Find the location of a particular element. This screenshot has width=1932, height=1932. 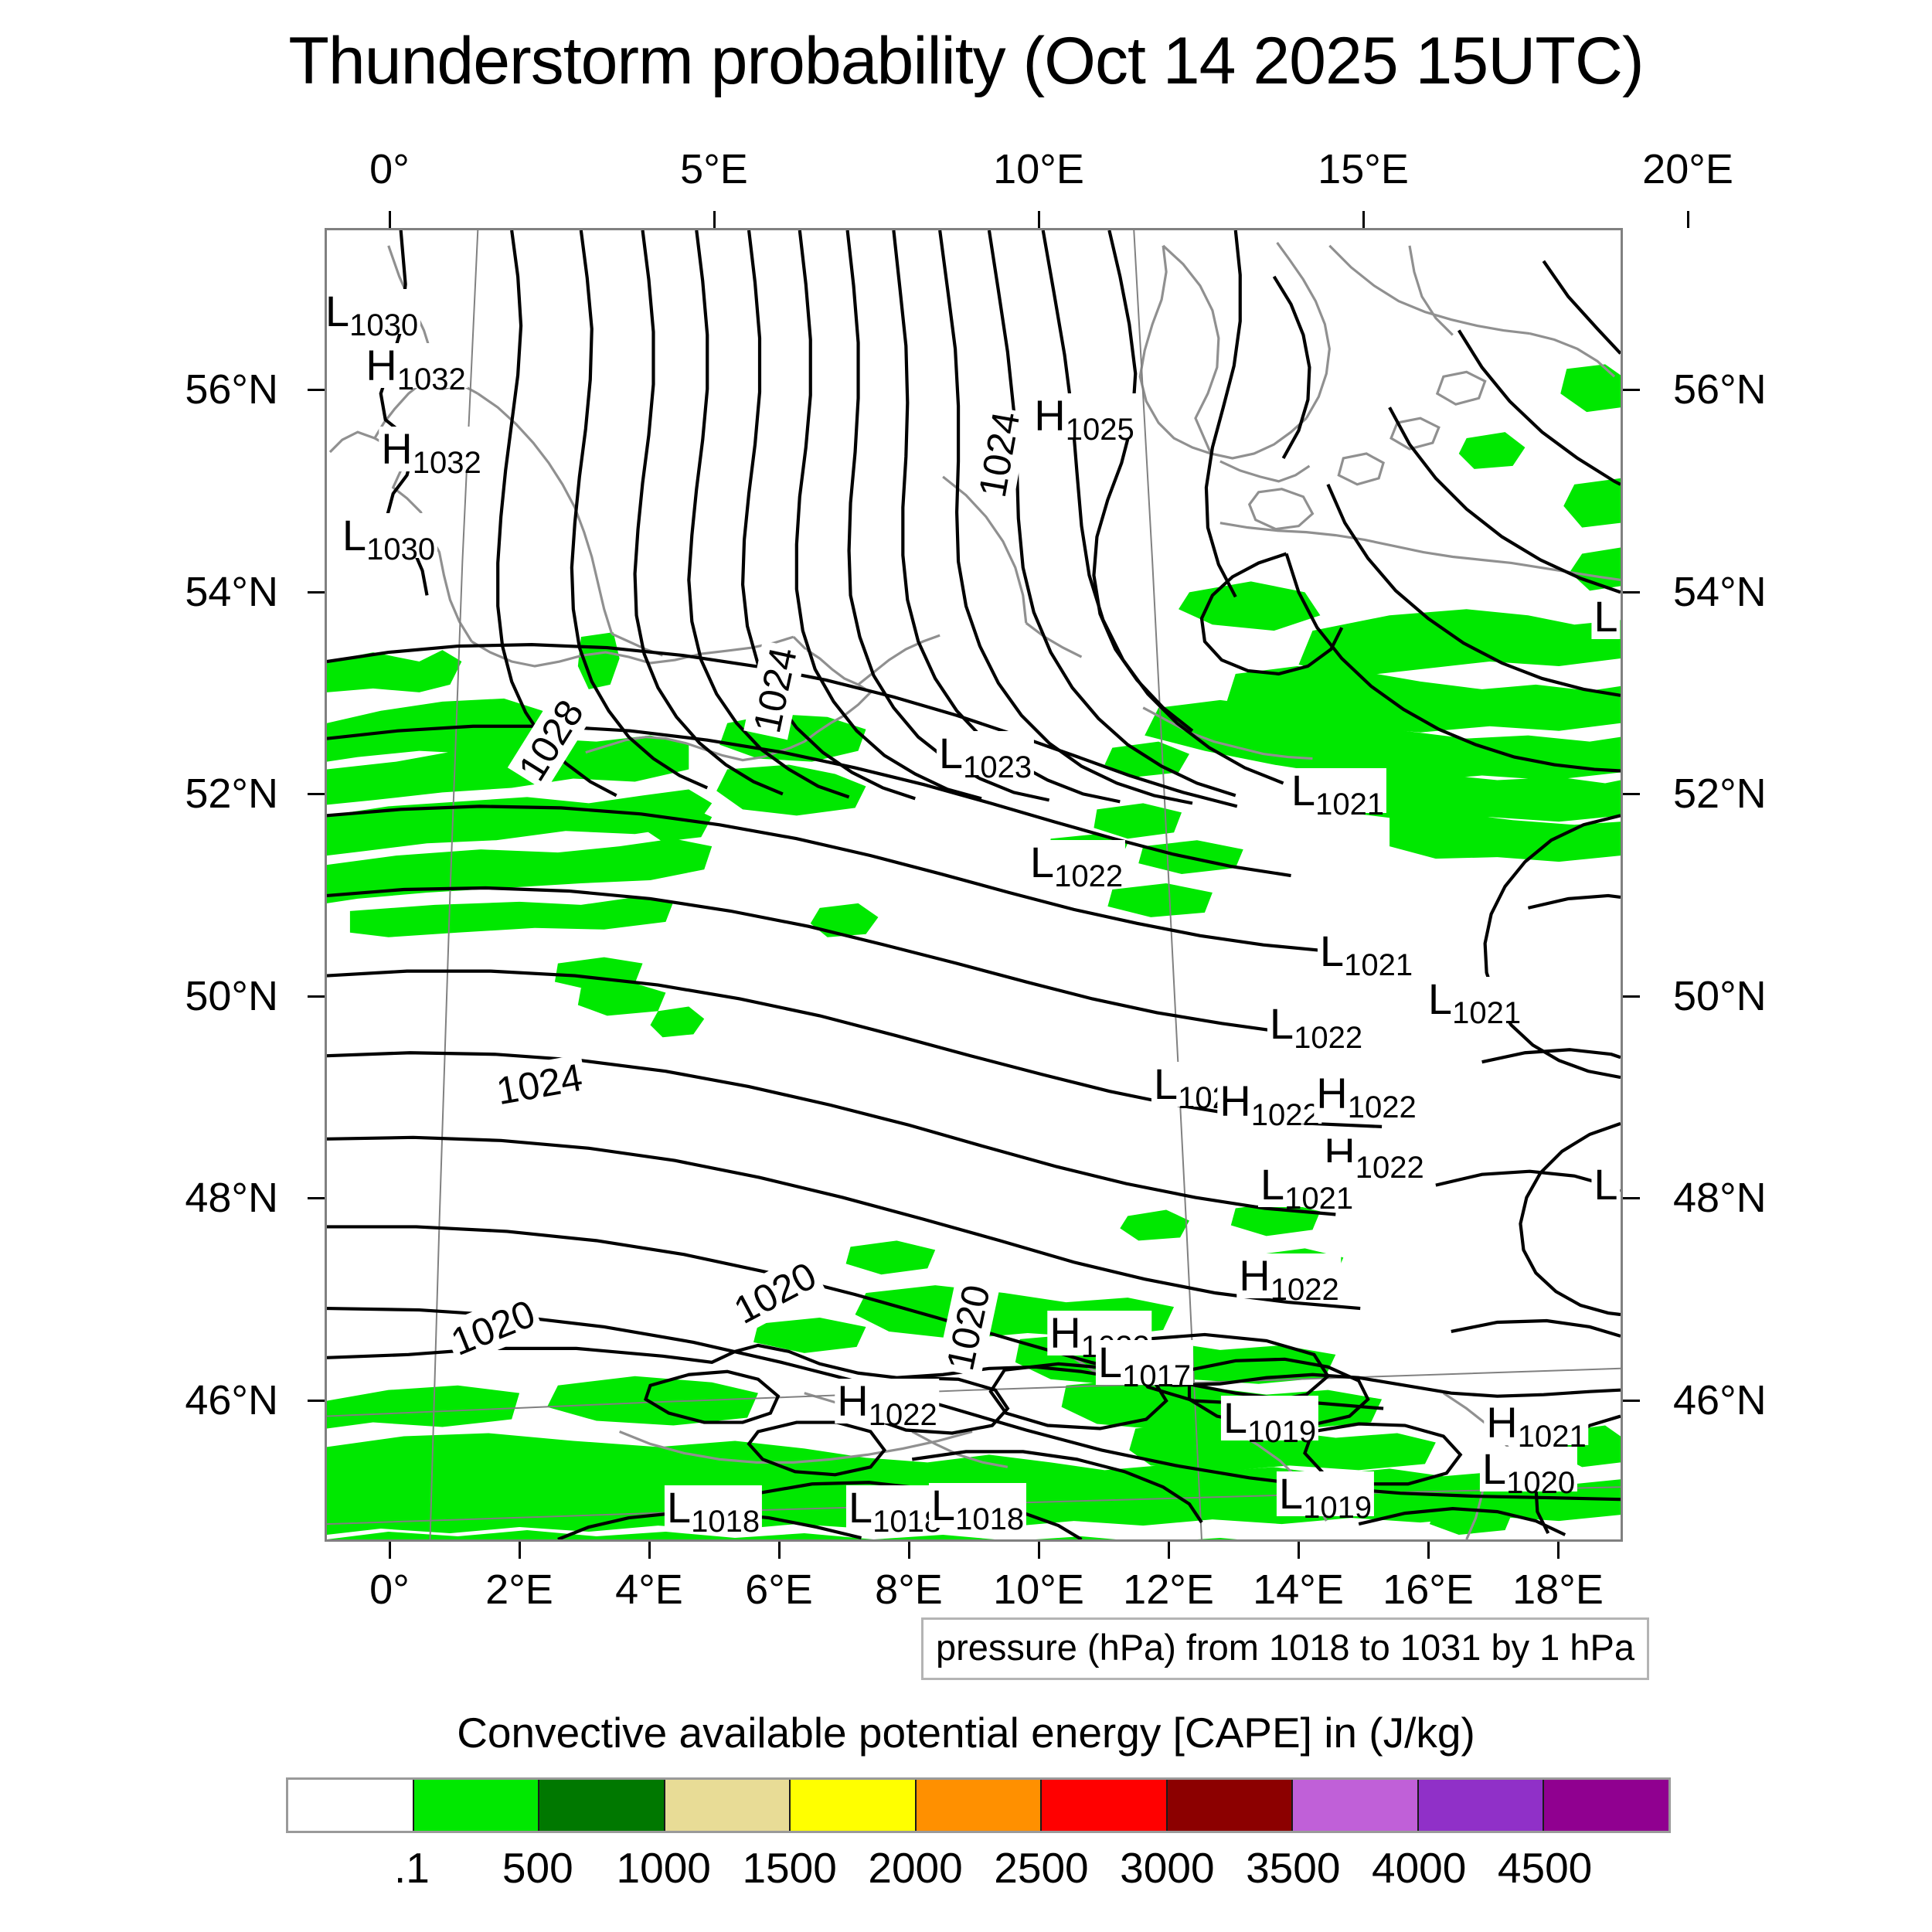

cape-colorbar is located at coordinates (978, 1805).